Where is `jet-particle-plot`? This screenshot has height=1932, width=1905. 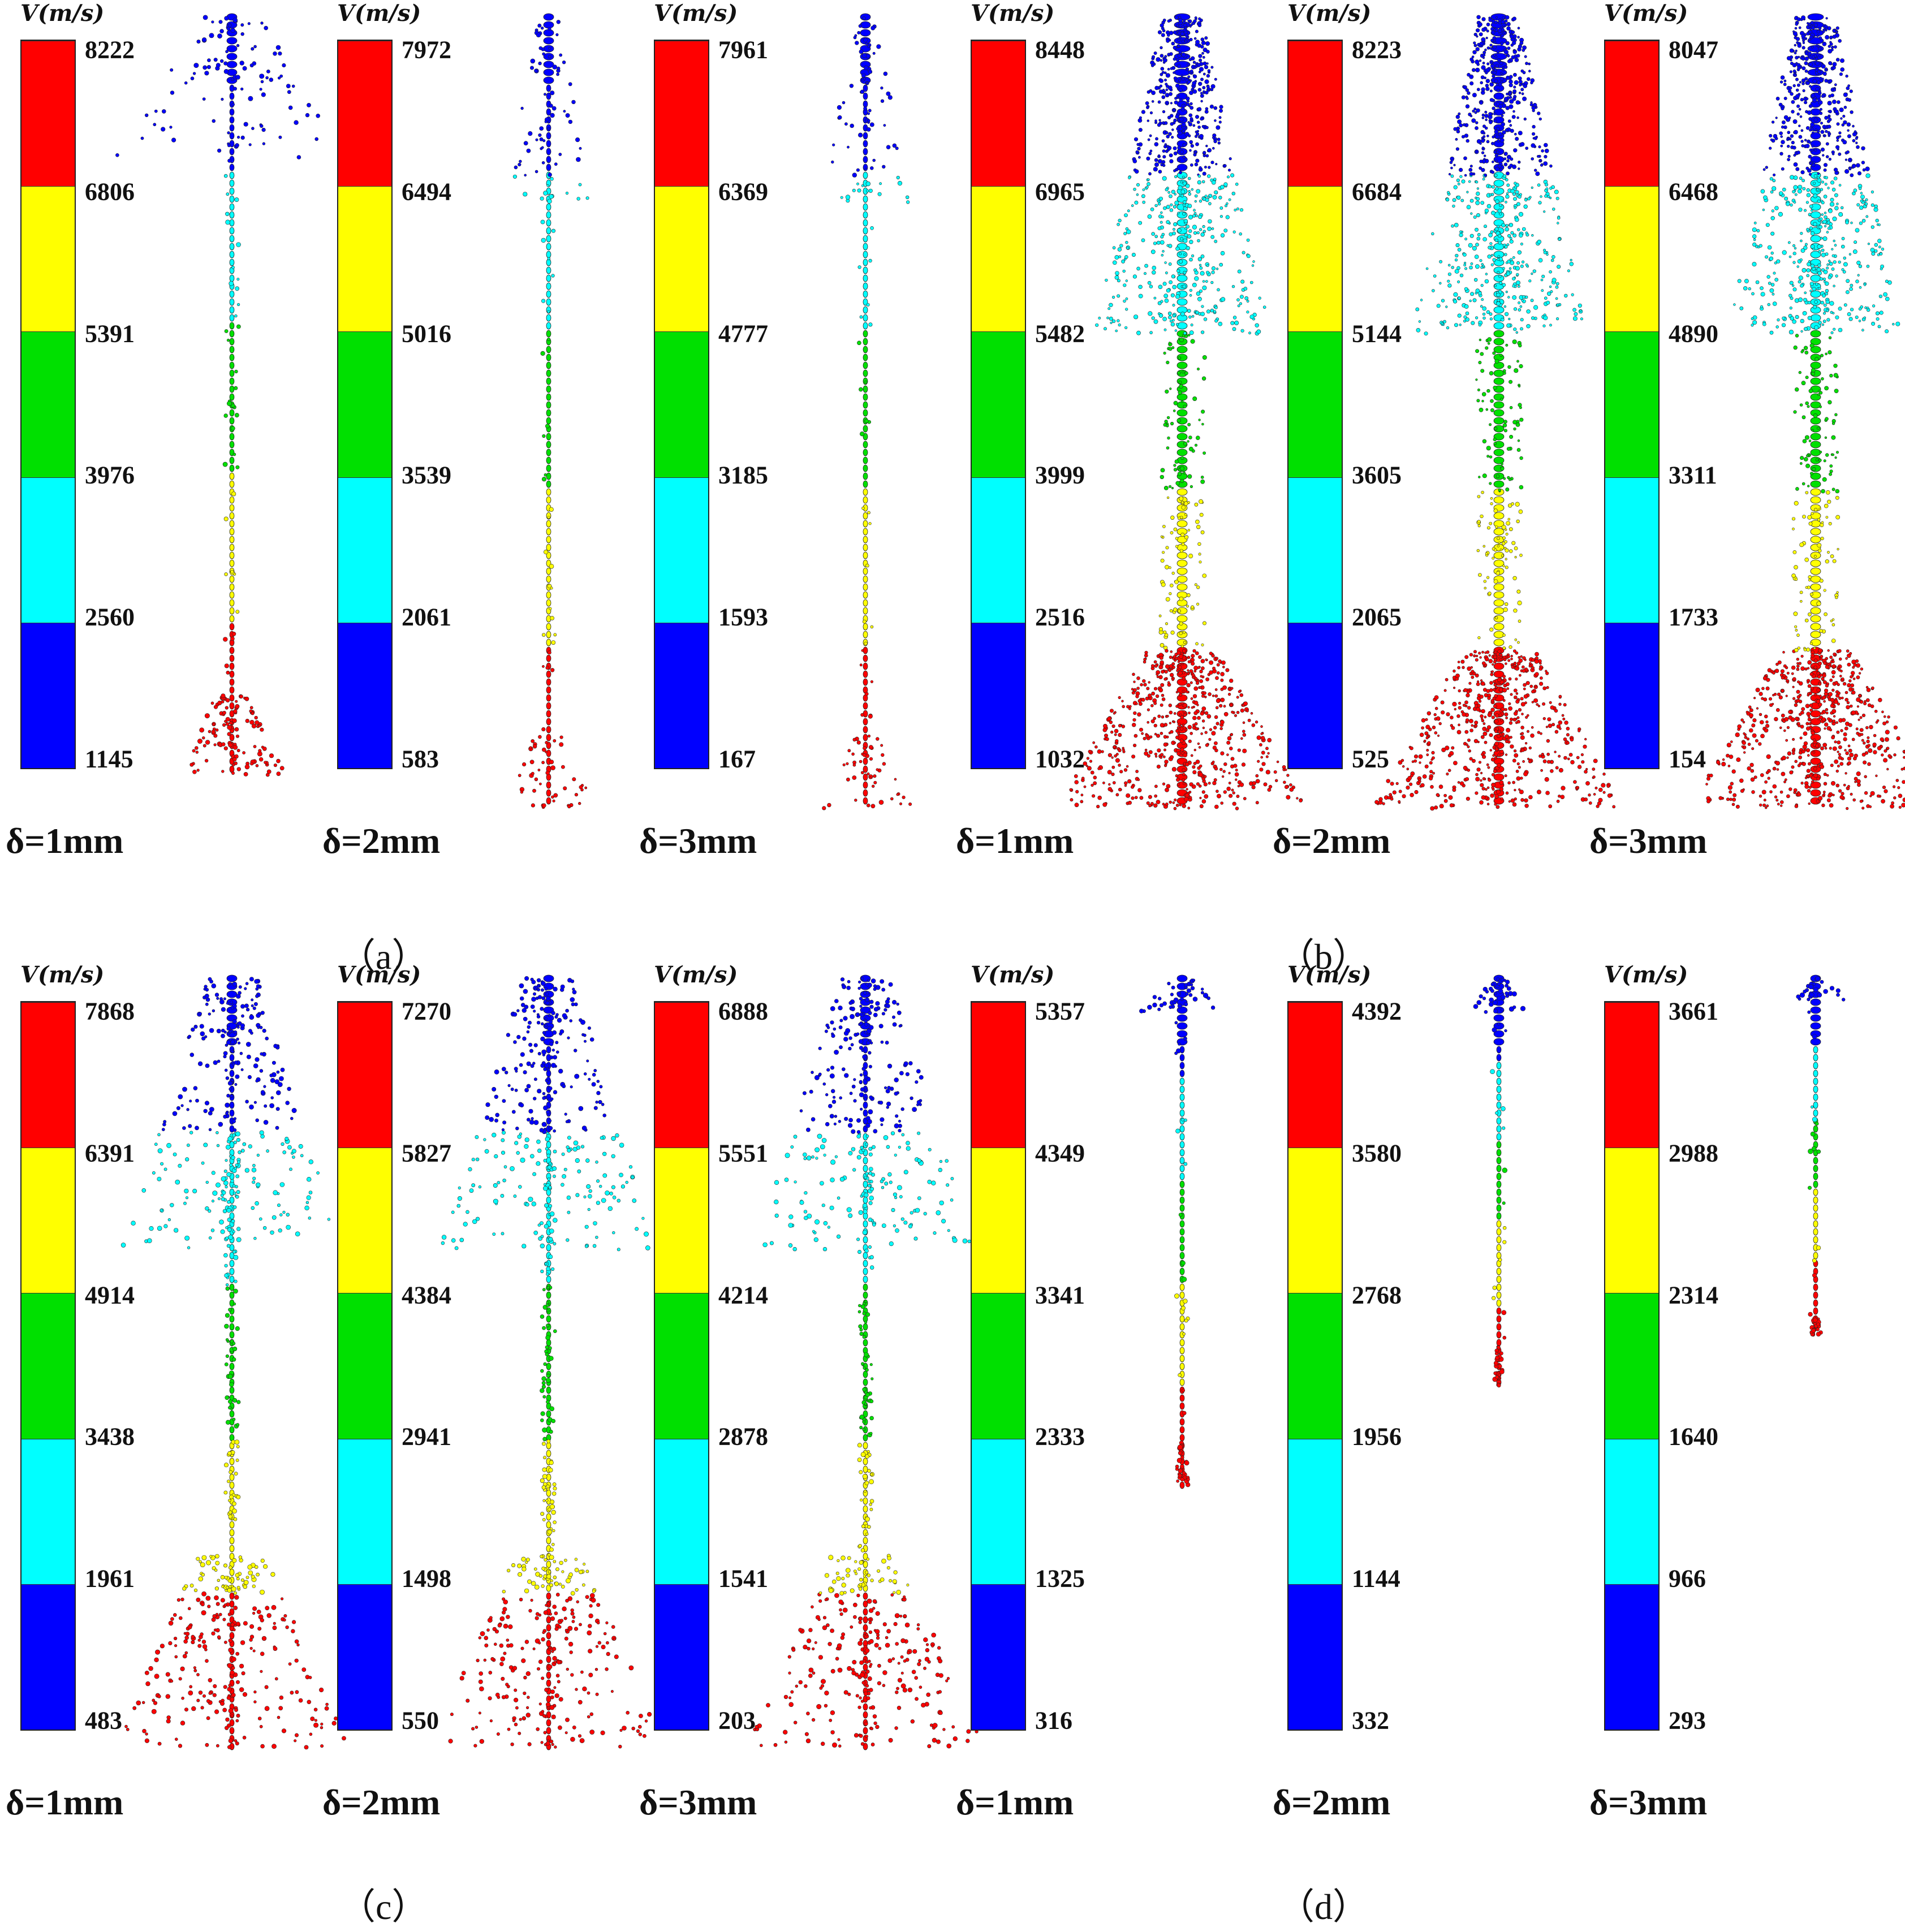
jet-particle-plot is located at coordinates (551, 411).